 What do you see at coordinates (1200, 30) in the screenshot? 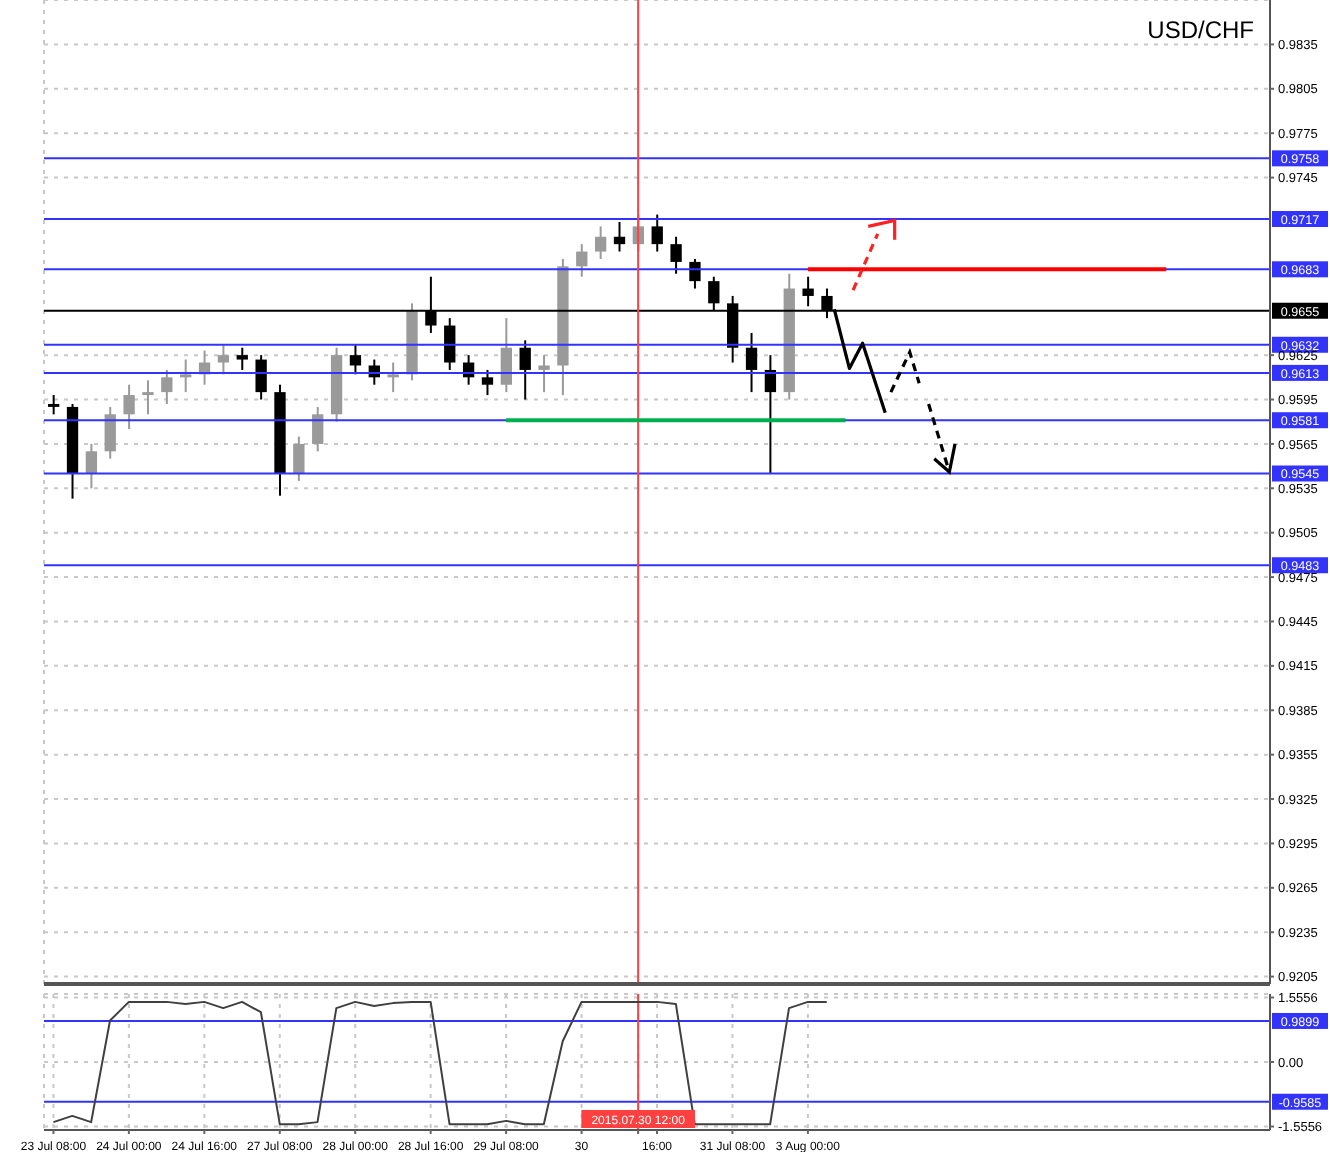
I see `text: USD/CHF` at bounding box center [1200, 30].